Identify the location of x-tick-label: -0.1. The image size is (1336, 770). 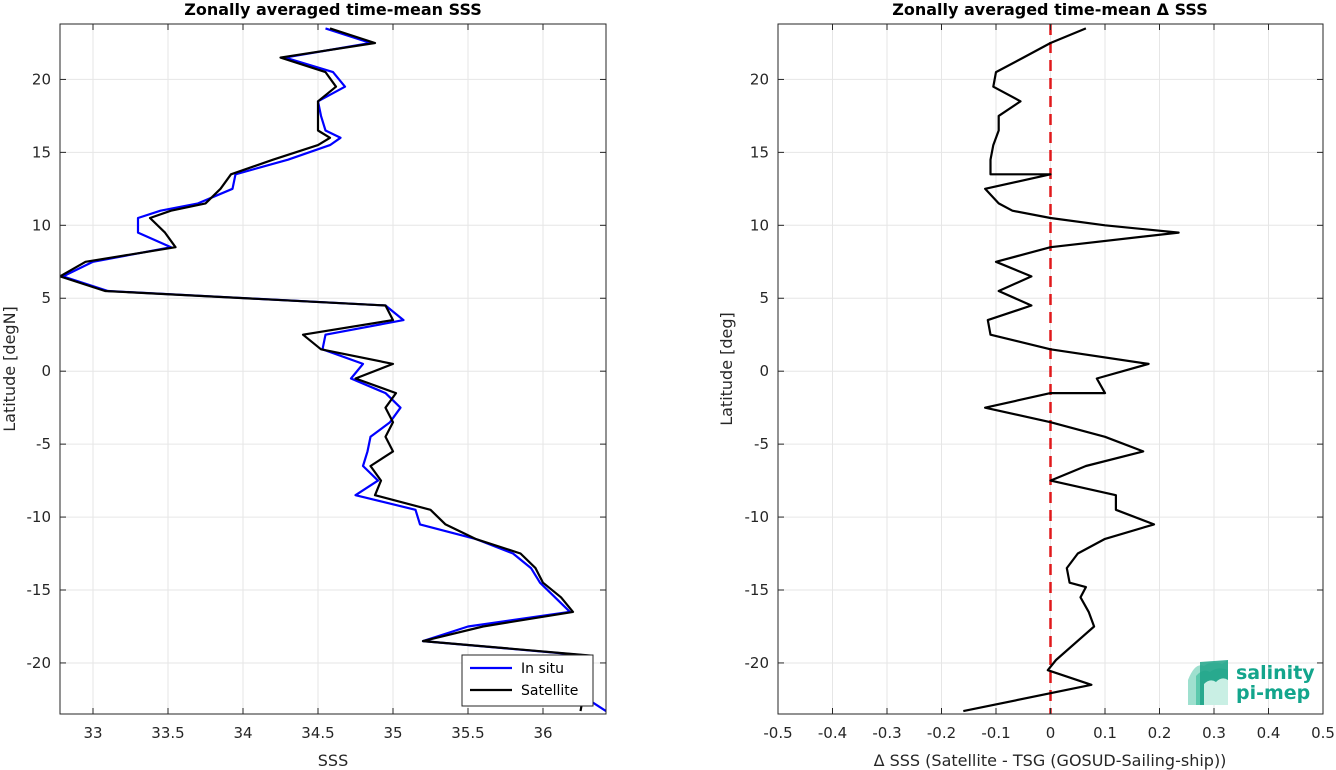
(995, 733).